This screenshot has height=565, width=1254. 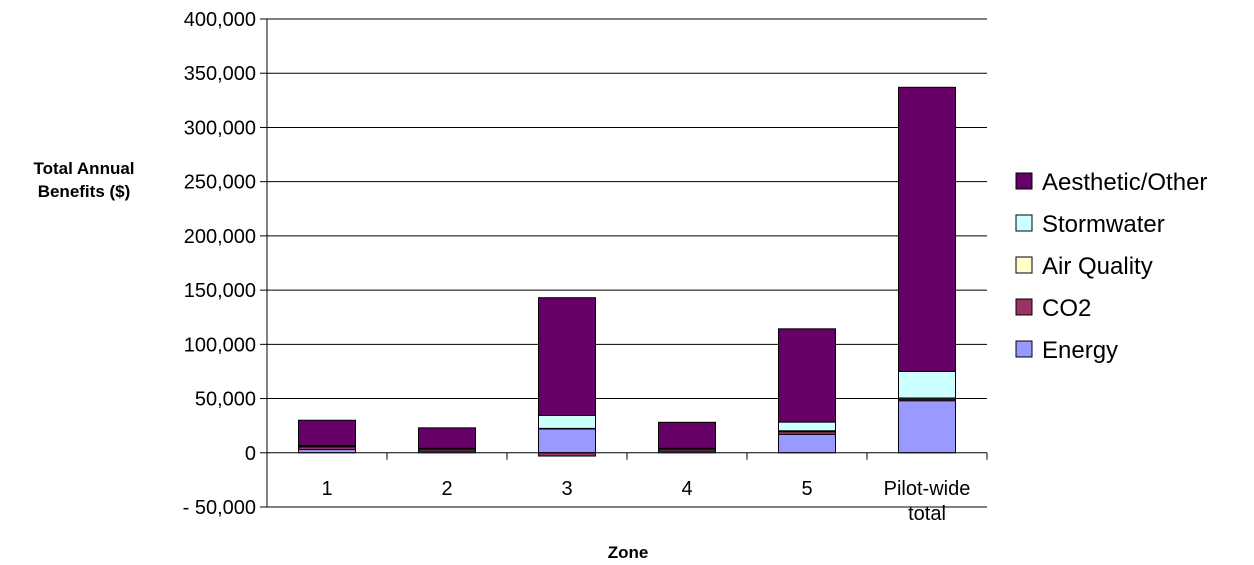 I want to click on x-tick-label: 3, so click(x=566, y=489).